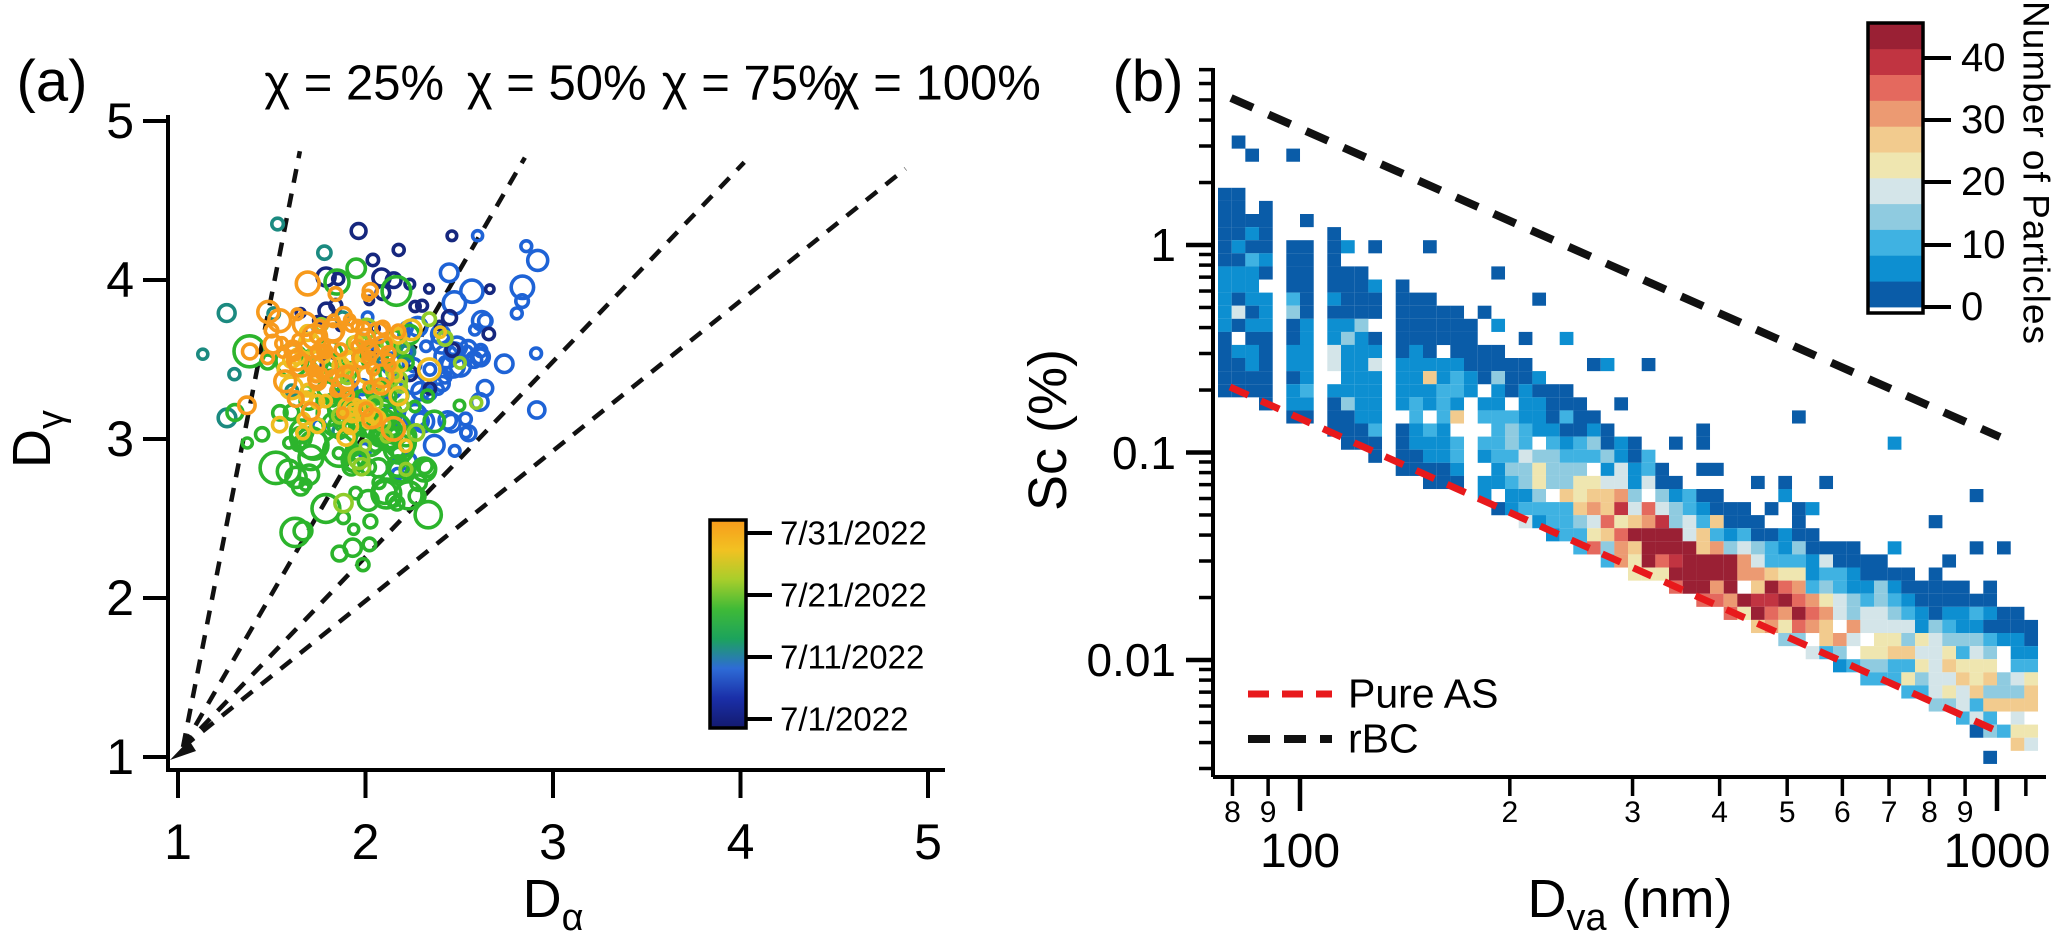 This screenshot has height=947, width=2067. What do you see at coordinates (120, 757) in the screenshot?
I see `panel-a-ytick-label: 1` at bounding box center [120, 757].